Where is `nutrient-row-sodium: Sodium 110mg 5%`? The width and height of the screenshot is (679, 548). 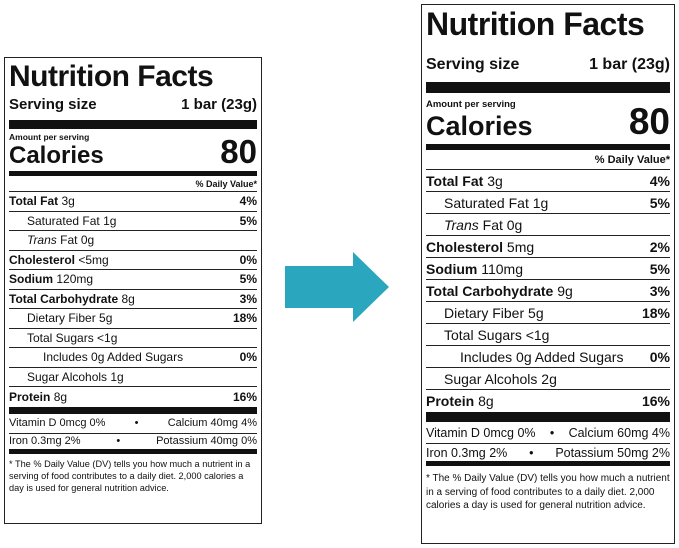
nutrient-row-sodium: Sodium 110mg 5% is located at coordinates (548, 269).